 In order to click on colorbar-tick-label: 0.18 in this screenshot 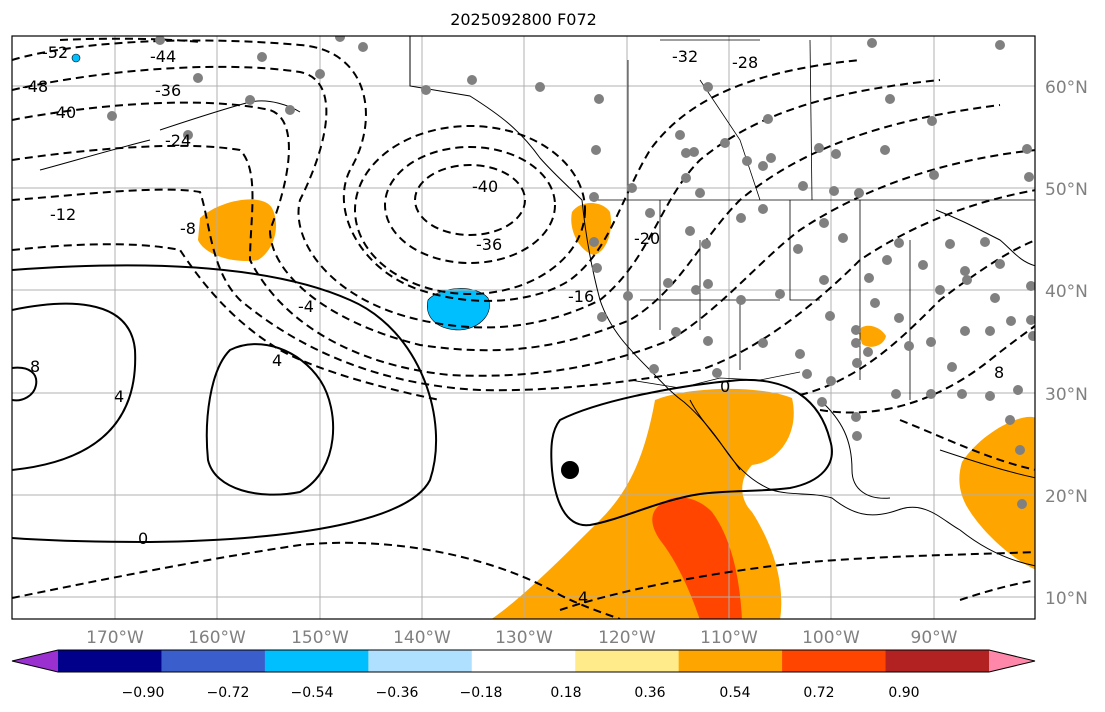, I will do `click(565, 693)`.